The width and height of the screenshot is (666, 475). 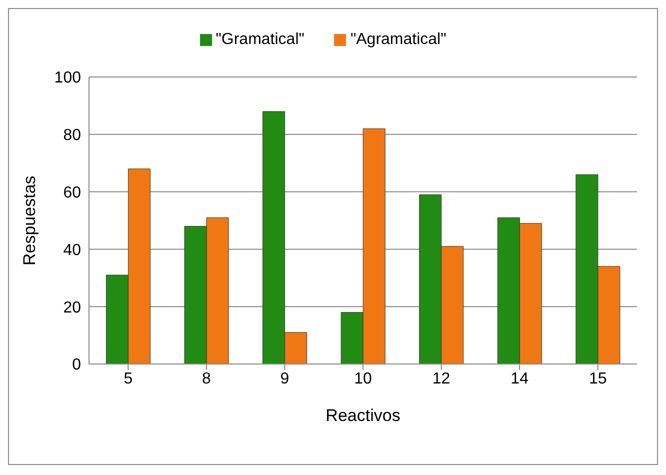 I want to click on y-axis-title: Respuestas, so click(x=30, y=221).